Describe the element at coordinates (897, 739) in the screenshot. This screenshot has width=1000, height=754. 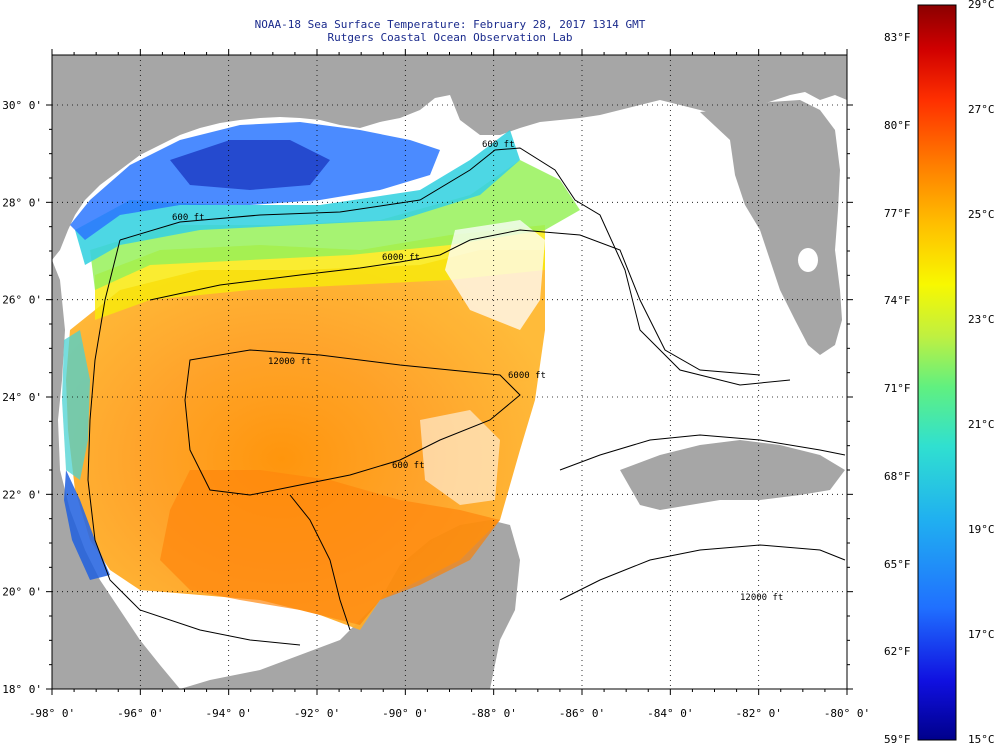
I see `colorbar-fahrenheit-label: 59°F` at that location.